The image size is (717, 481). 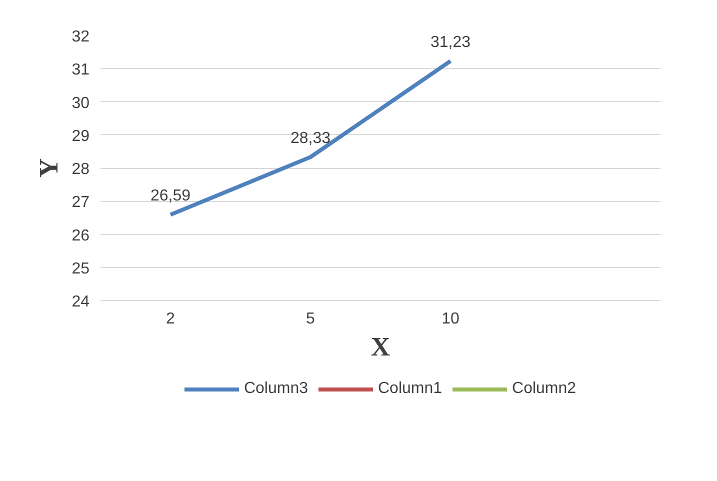 What do you see at coordinates (81, 136) in the screenshot?
I see `y-tick-label: 29` at bounding box center [81, 136].